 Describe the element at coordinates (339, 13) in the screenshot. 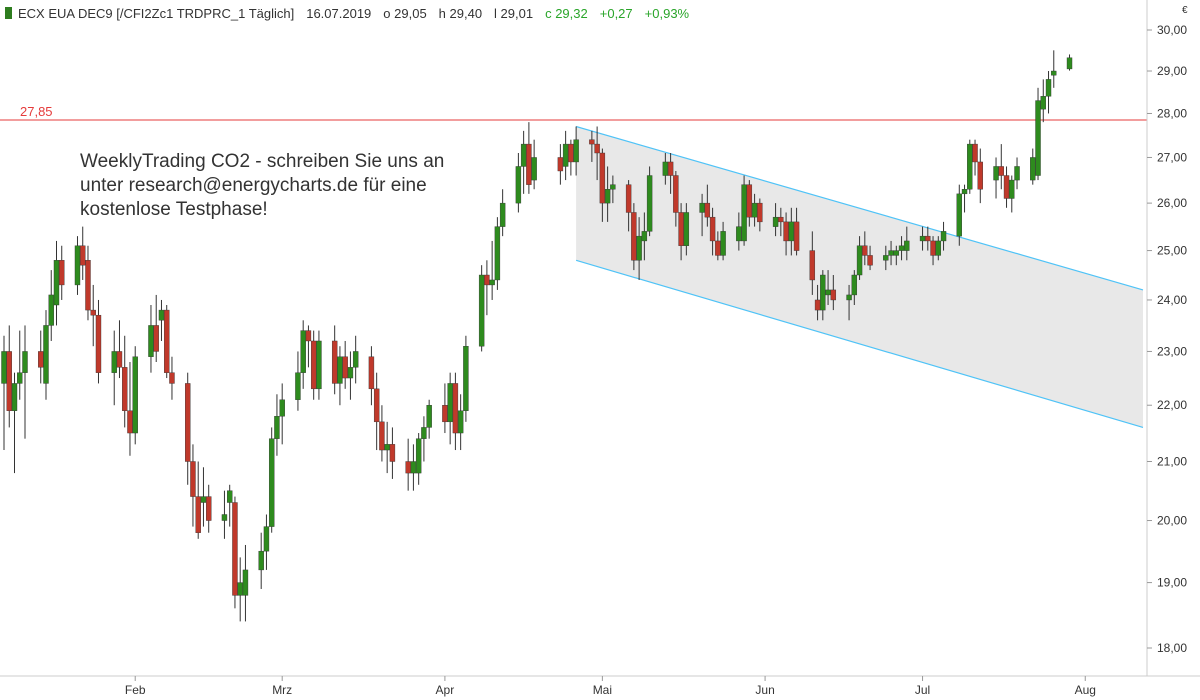

I see `date-label: 16.07.2019` at that location.